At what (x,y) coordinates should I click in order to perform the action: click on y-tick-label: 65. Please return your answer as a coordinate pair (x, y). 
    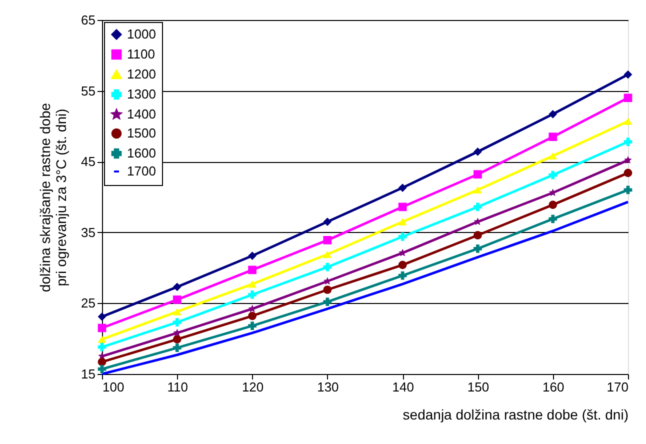
    Looking at the image, I should click on (88, 20).